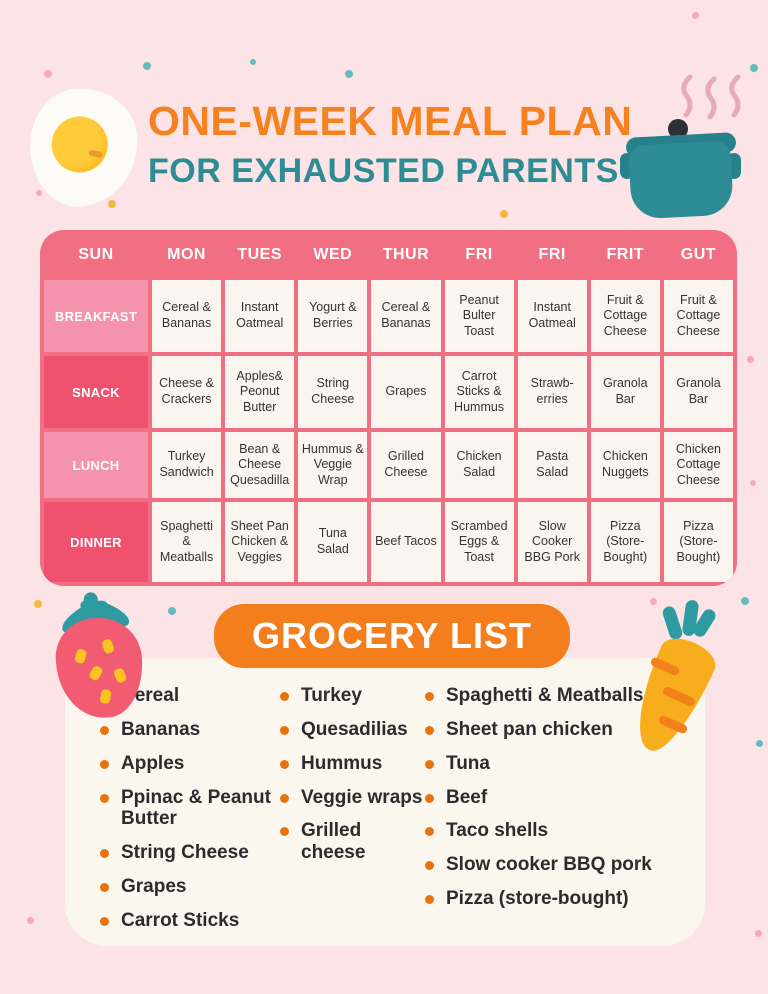 This screenshot has height=994, width=768. Describe the element at coordinates (552, 764) in the screenshot. I see `grocery-item: Tuna` at that location.